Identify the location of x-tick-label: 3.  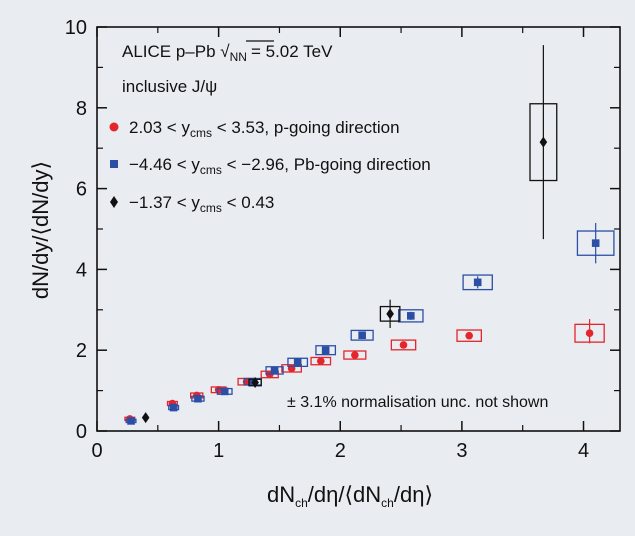
(461, 451).